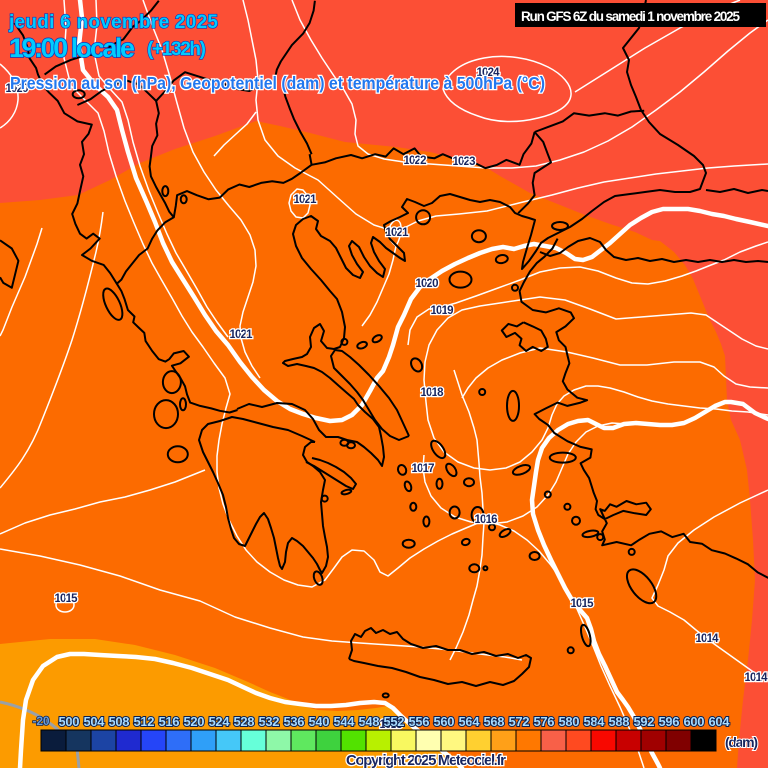 The height and width of the screenshot is (768, 768). What do you see at coordinates (433, 393) in the screenshot?
I see `svg-text: 1018` at bounding box center [433, 393].